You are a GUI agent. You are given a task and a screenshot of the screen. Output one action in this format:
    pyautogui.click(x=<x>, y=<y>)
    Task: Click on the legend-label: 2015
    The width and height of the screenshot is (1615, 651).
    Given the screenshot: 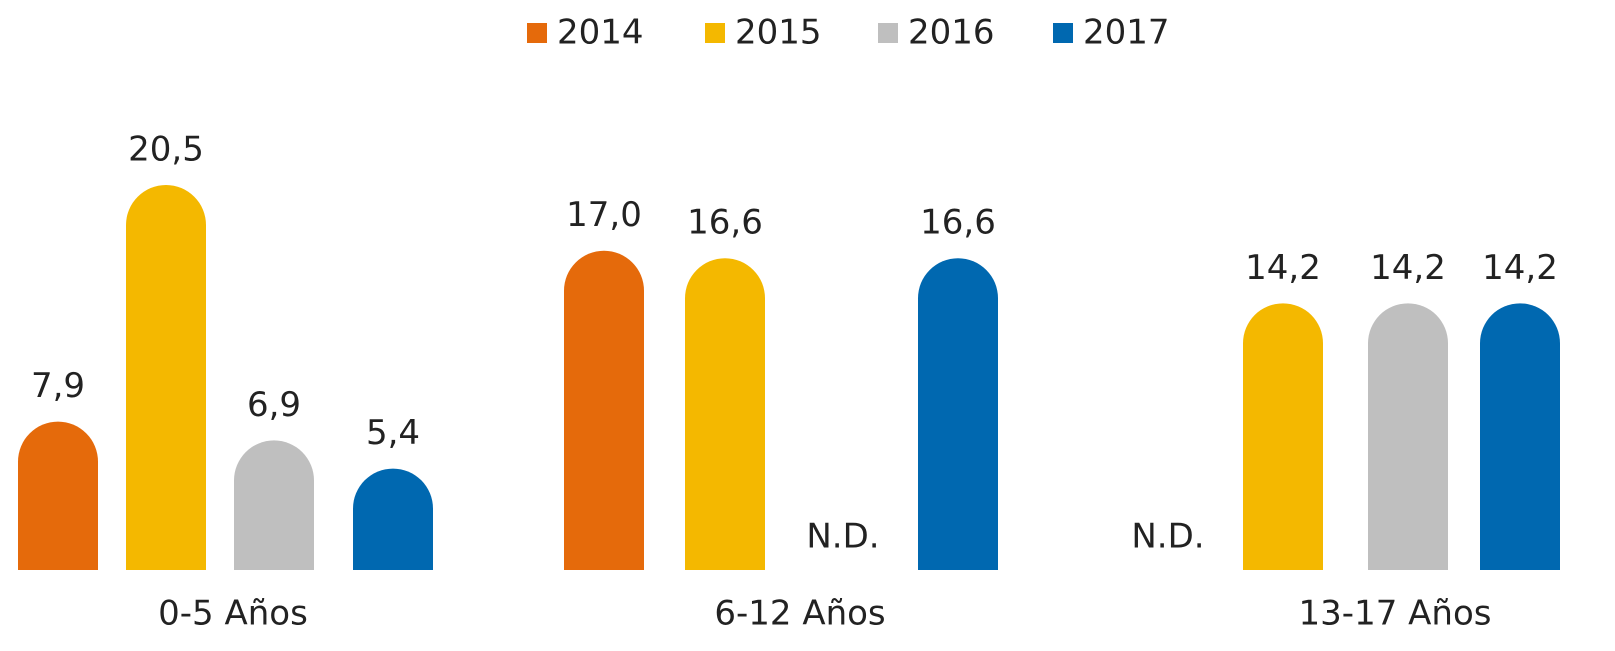 What is the action you would take?
    pyautogui.click(x=778, y=33)
    